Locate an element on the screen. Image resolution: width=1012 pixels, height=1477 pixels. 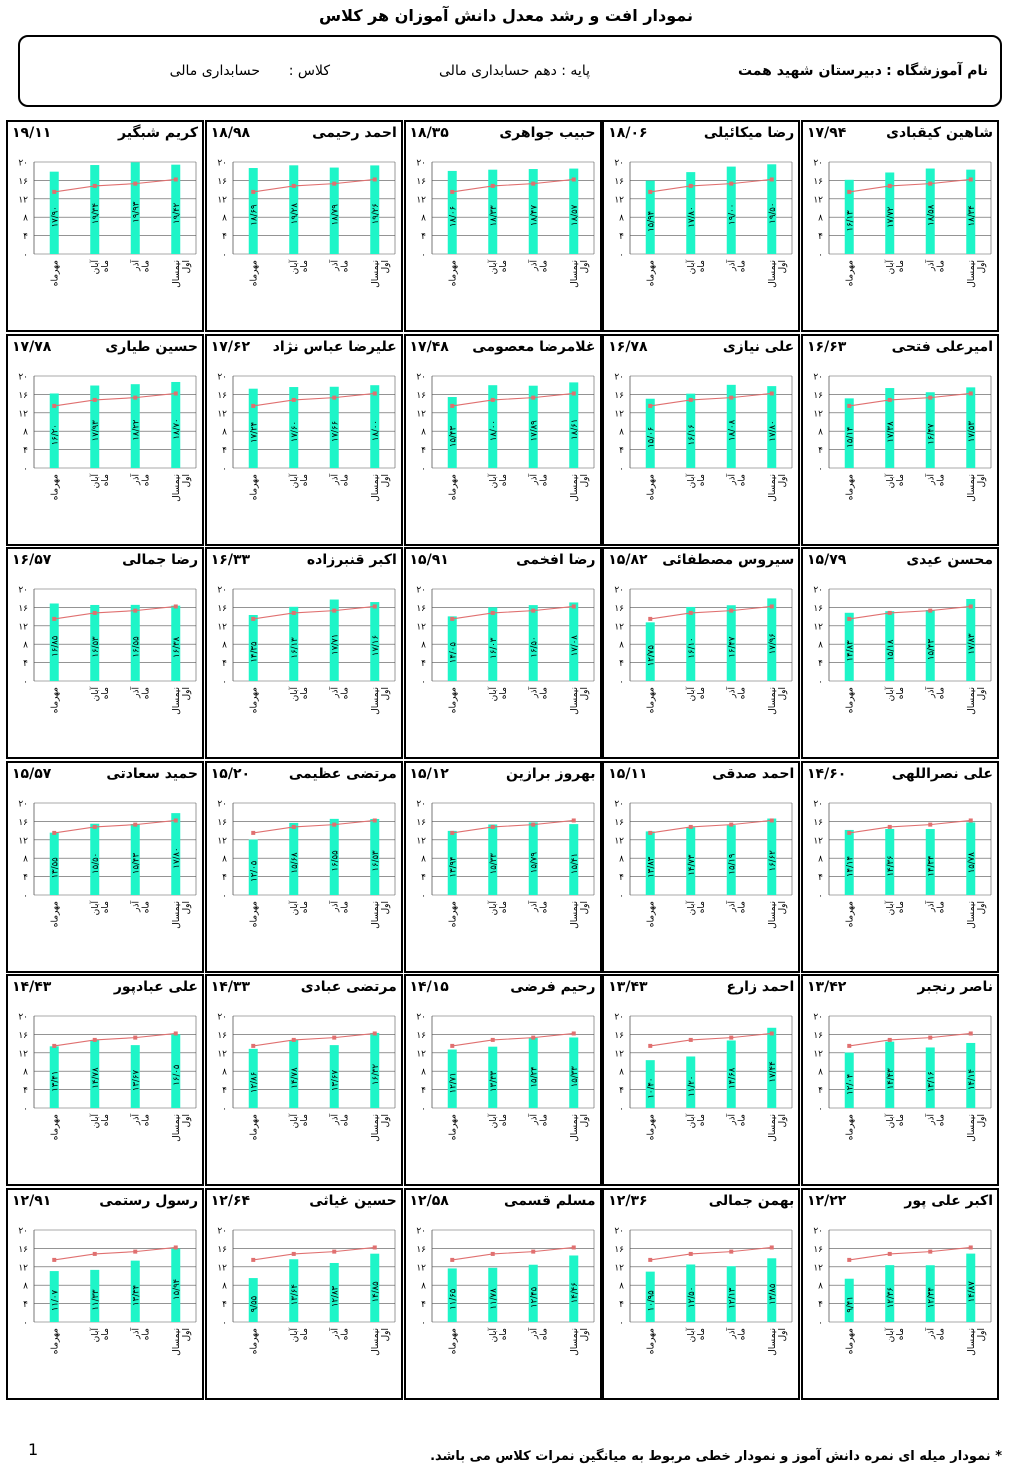
bar-value-label: ۱۹/۳۴ is located at coordinates (96, 213).